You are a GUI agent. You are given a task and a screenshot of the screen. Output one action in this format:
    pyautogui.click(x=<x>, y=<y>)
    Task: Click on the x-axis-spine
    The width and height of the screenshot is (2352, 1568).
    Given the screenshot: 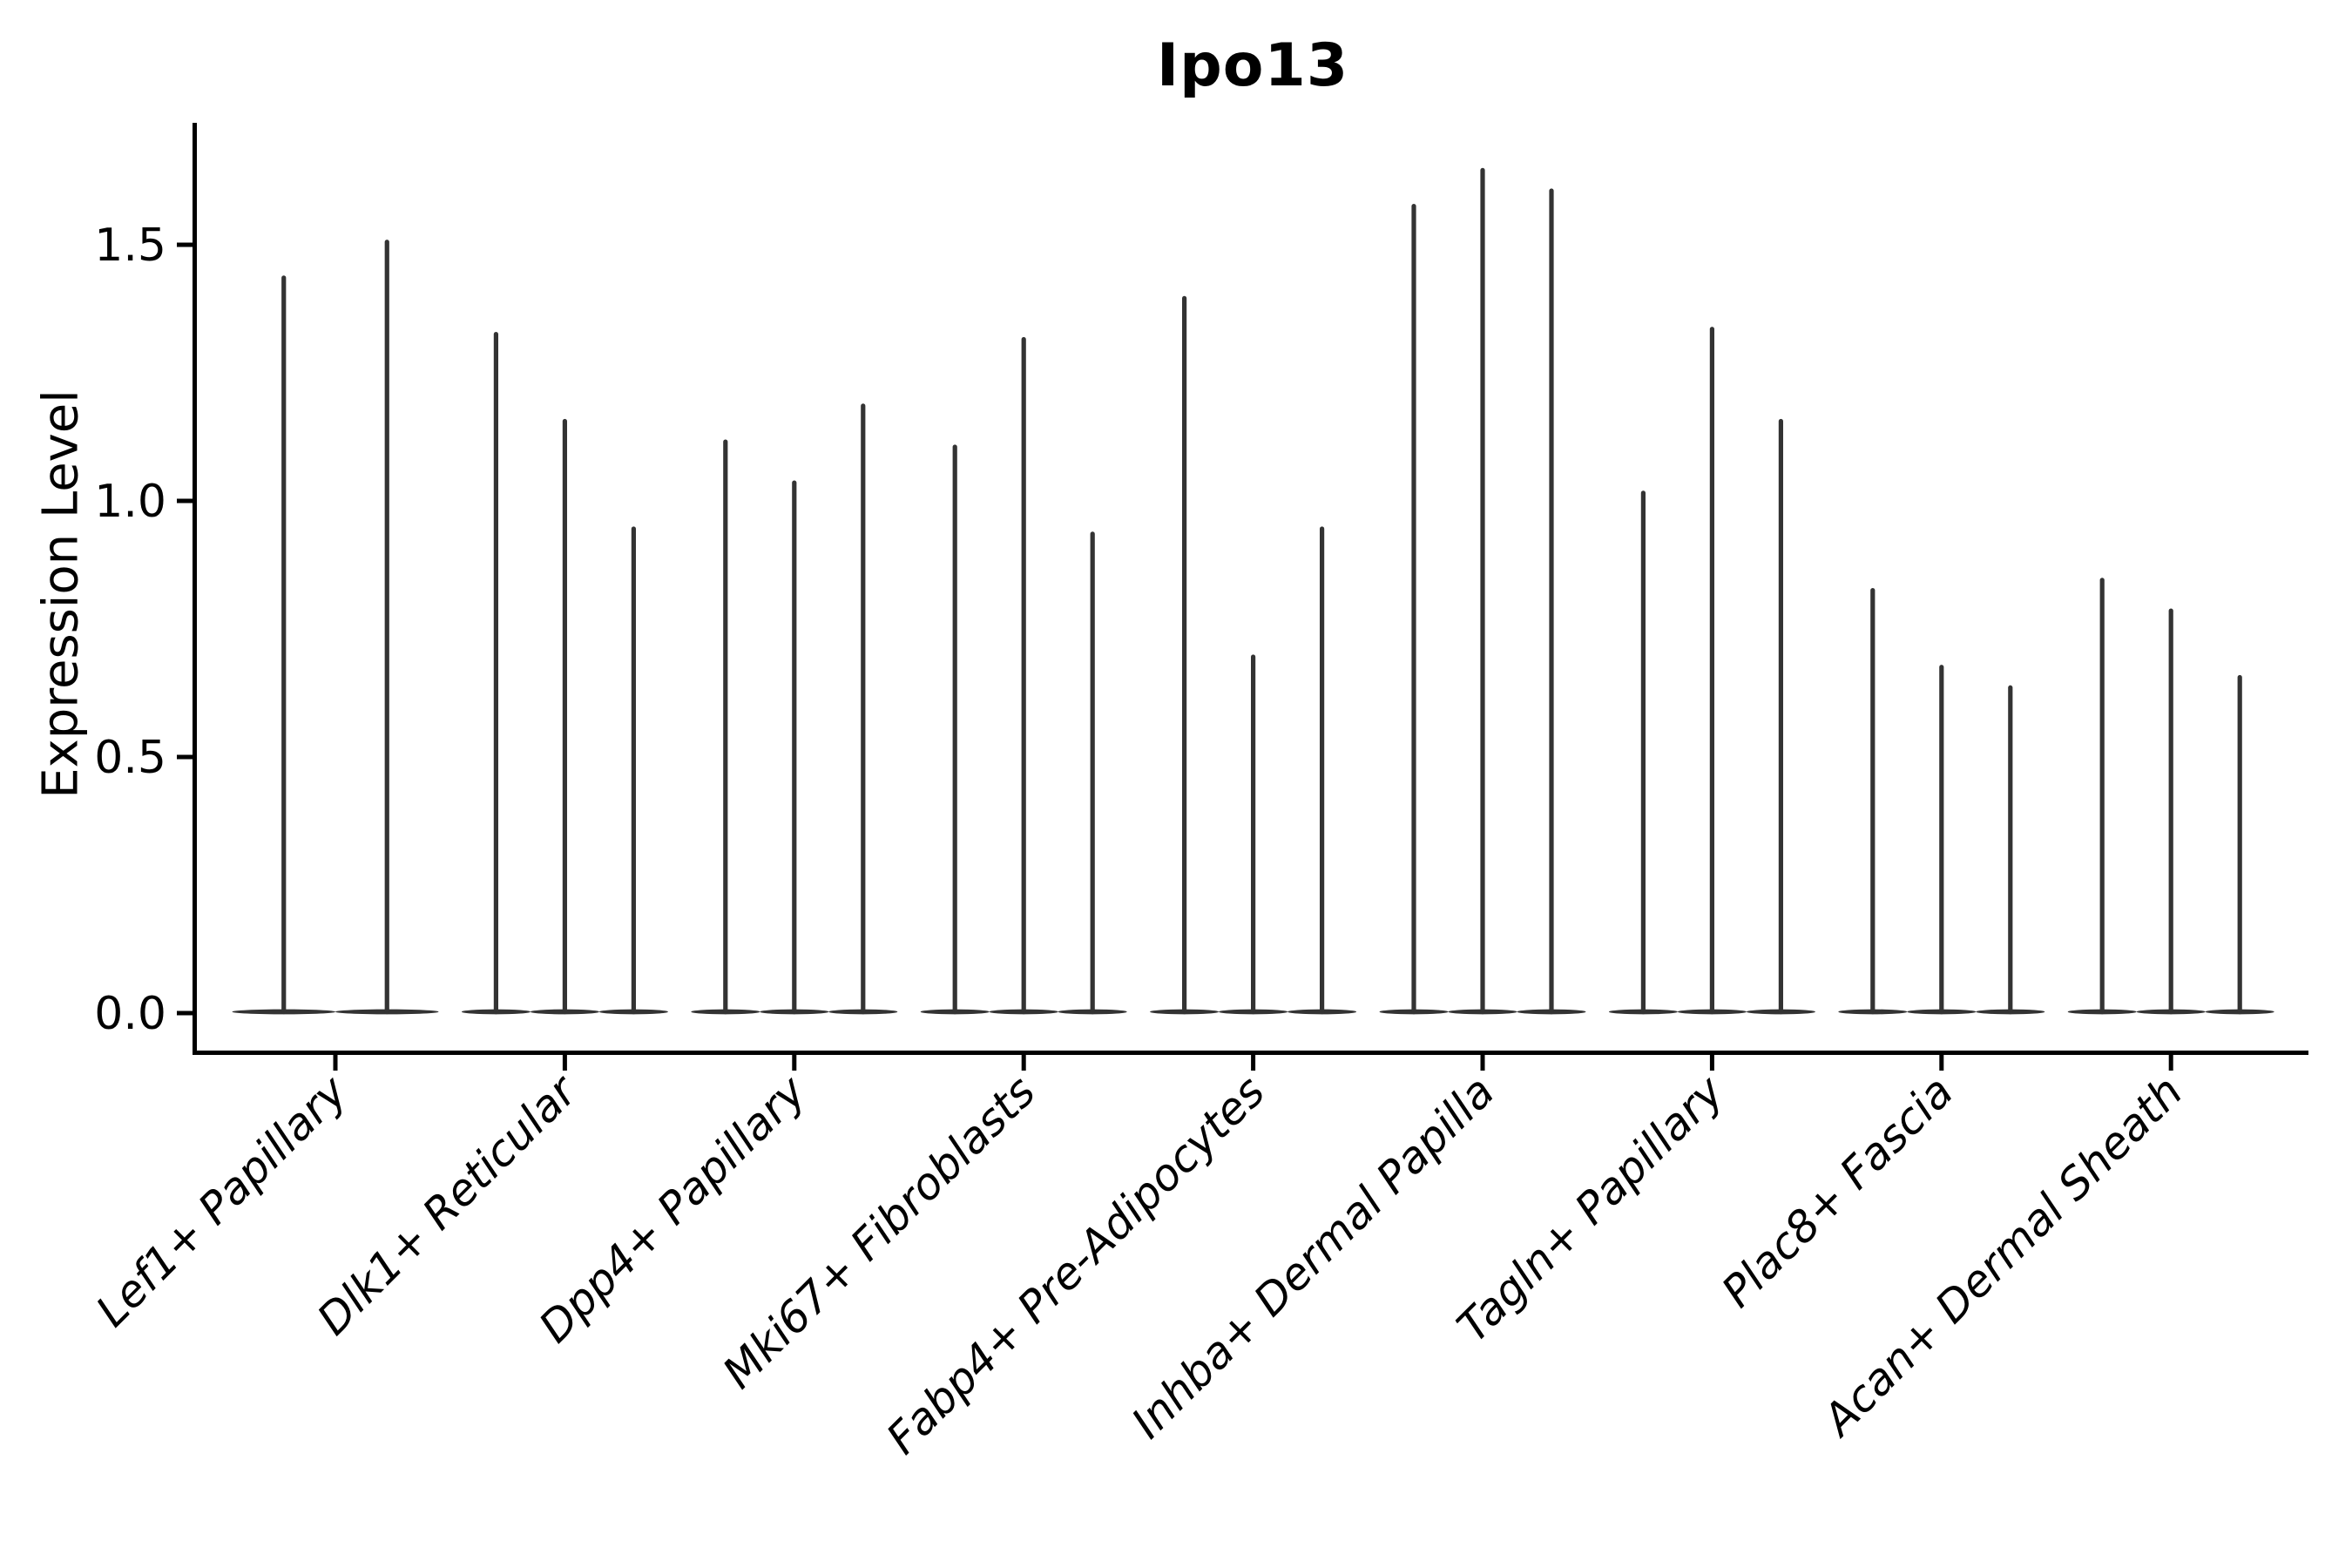 What is the action you would take?
    pyautogui.click(x=1250, y=1053)
    